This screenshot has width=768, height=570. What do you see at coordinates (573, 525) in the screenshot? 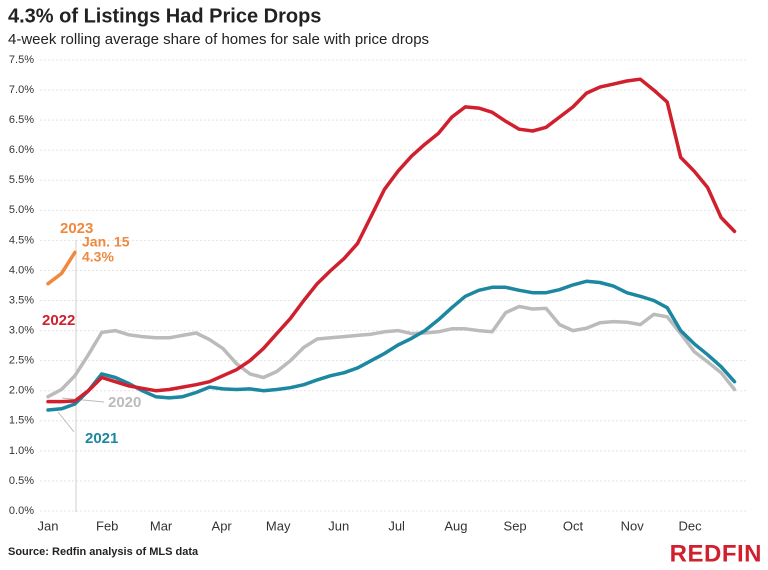
I see `x-tick-label: Oct` at bounding box center [573, 525].